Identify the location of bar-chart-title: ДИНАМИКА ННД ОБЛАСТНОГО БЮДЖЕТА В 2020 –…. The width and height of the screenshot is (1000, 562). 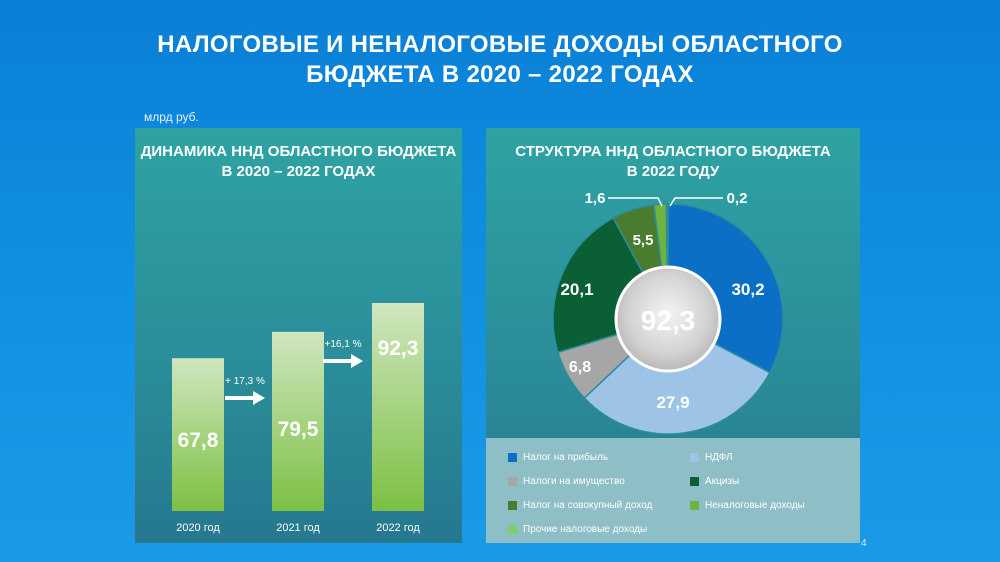
(298, 162).